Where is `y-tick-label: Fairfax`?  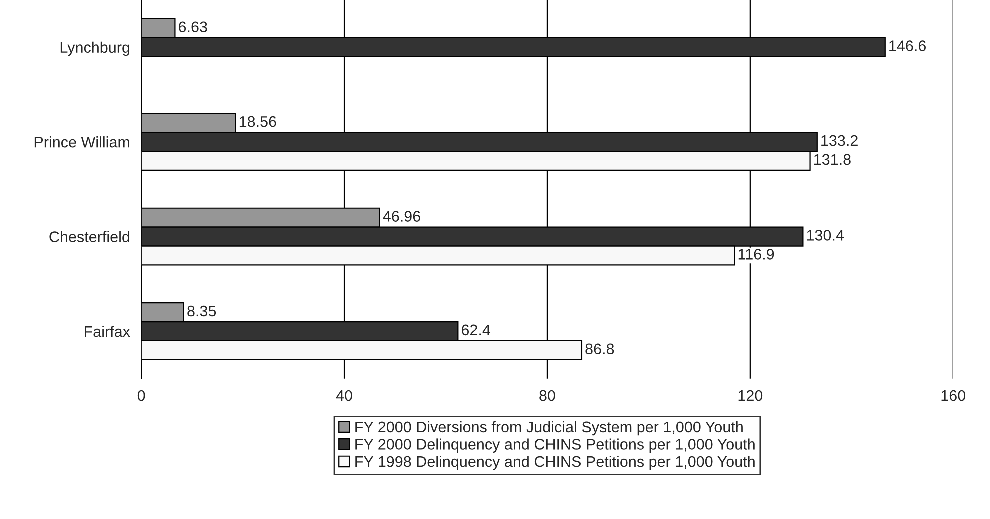
y-tick-label: Fairfax is located at coordinates (107, 332).